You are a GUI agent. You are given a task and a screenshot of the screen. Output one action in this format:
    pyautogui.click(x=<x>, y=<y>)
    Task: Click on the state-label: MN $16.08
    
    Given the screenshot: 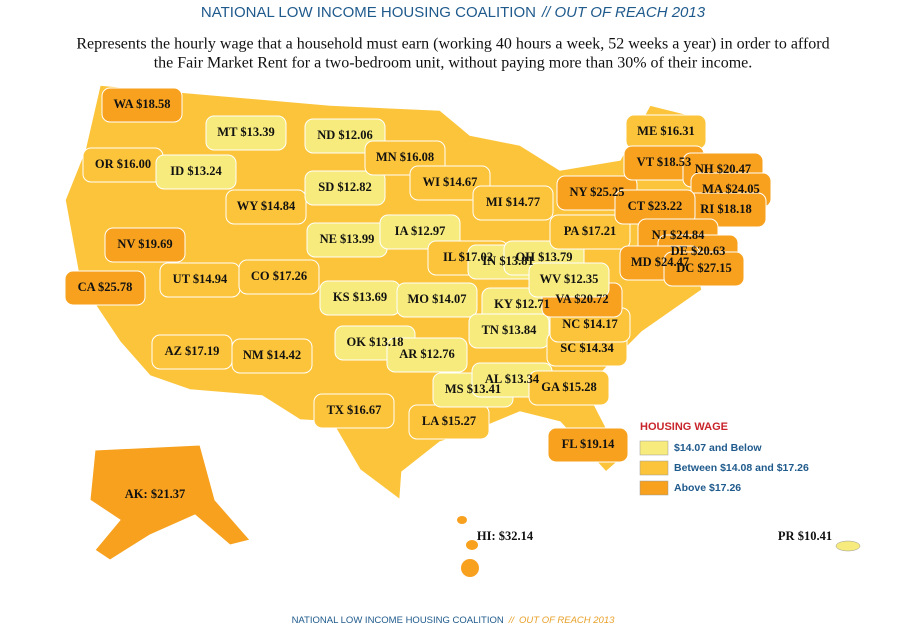 What is the action you would take?
    pyautogui.click(x=405, y=157)
    